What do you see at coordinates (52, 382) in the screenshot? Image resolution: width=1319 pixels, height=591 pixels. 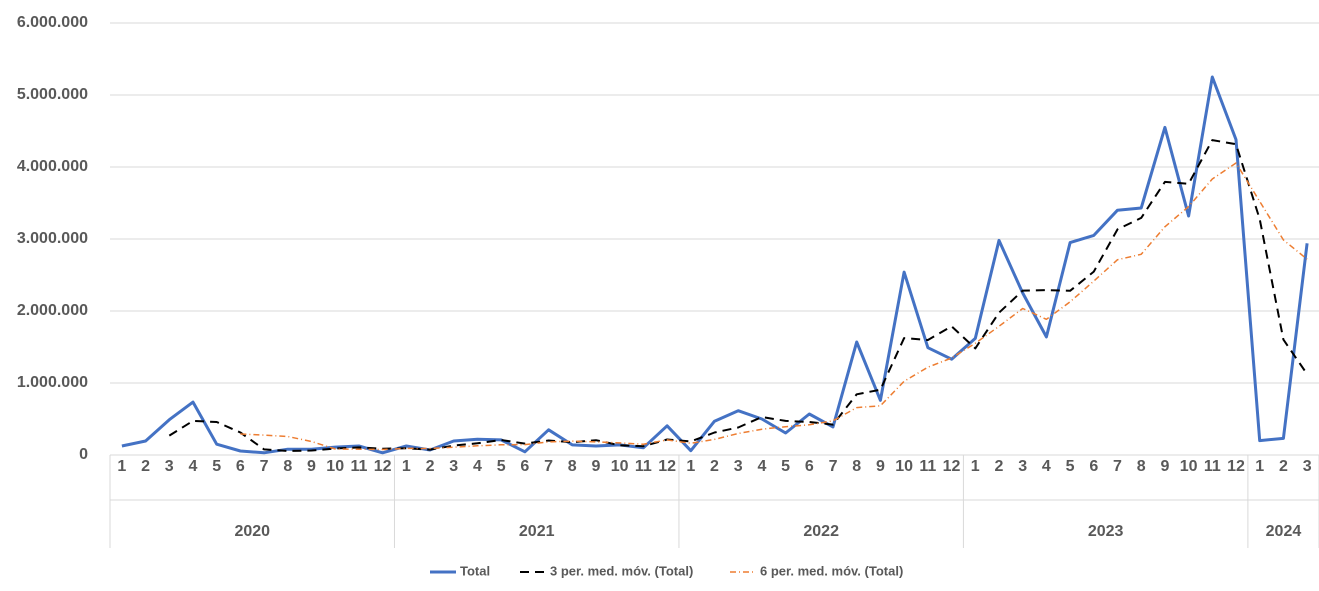 I see `y-tick-label: 1.000.000` at bounding box center [52, 382].